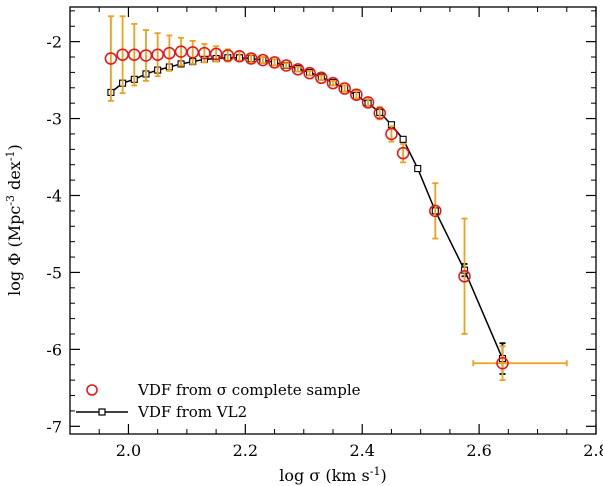  I want to click on y-tick-label: -2, so click(54, 42).